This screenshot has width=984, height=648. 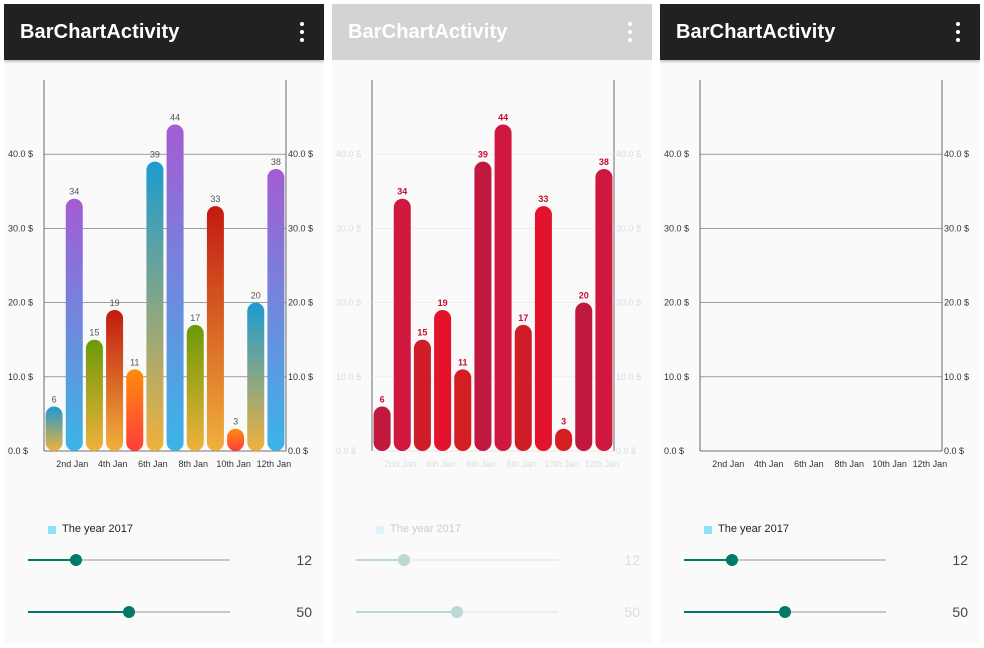 I want to click on app-title: BarChartActivity, so click(x=100, y=32).